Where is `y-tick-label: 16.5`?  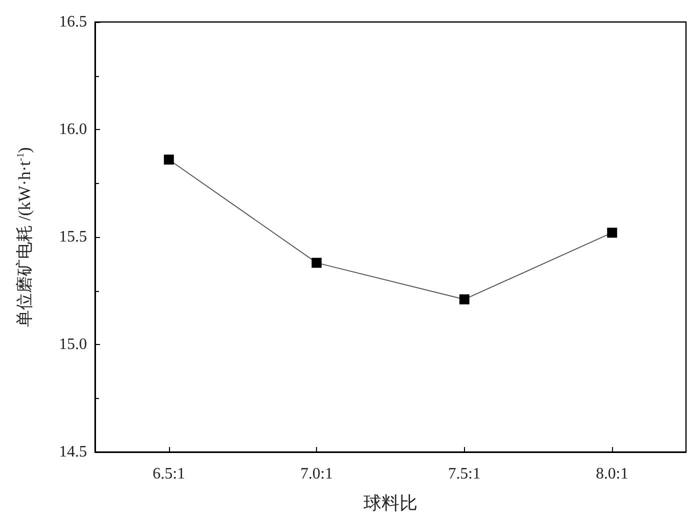
y-tick-label: 16.5 is located at coordinates (73, 22).